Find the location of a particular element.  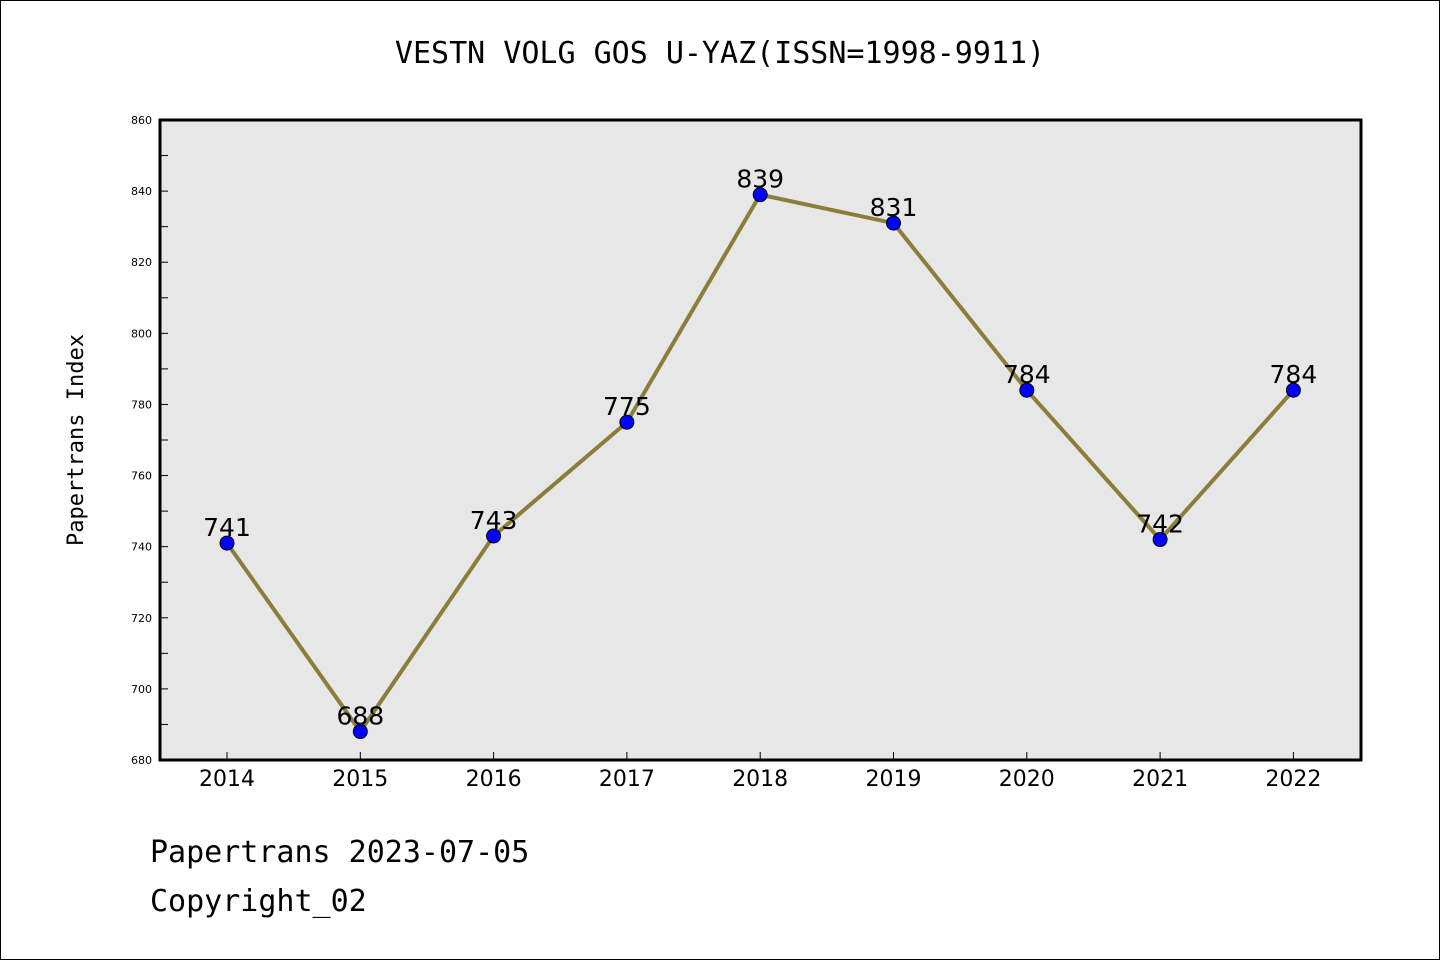

x-tick-label: 2017 is located at coordinates (627, 779).